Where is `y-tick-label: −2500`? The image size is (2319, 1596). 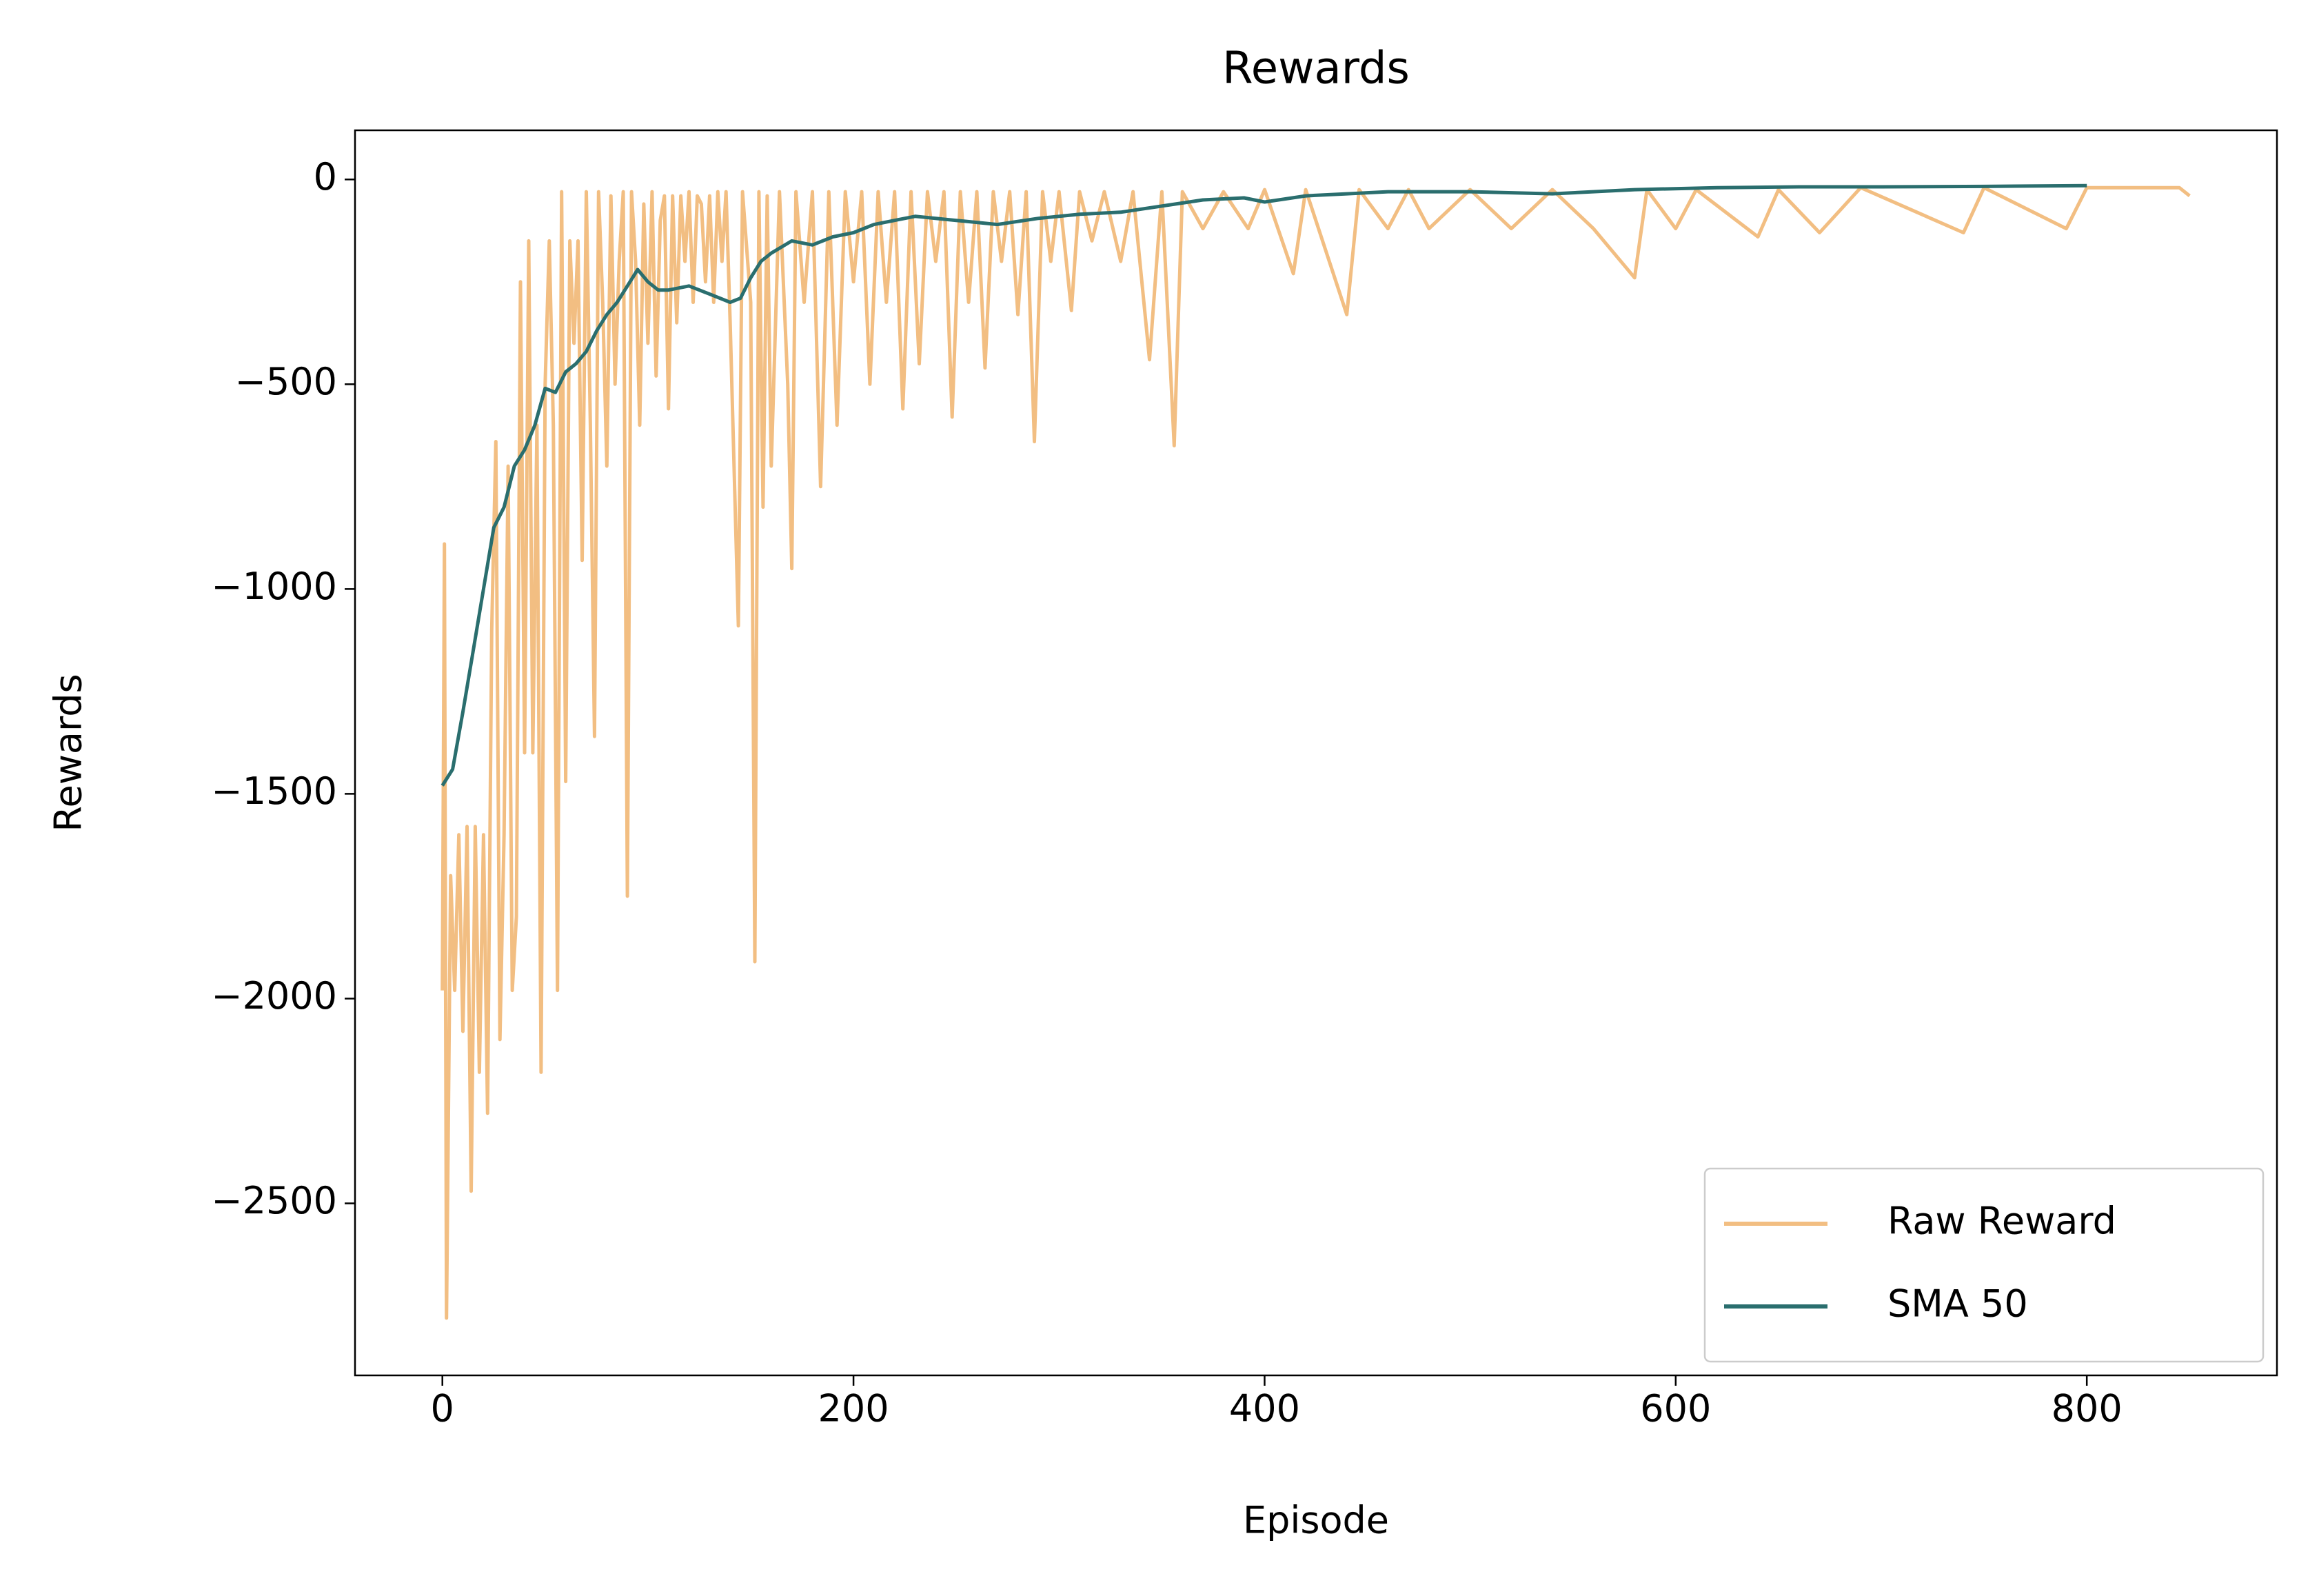
y-tick-label: −2500 is located at coordinates (274, 1200).